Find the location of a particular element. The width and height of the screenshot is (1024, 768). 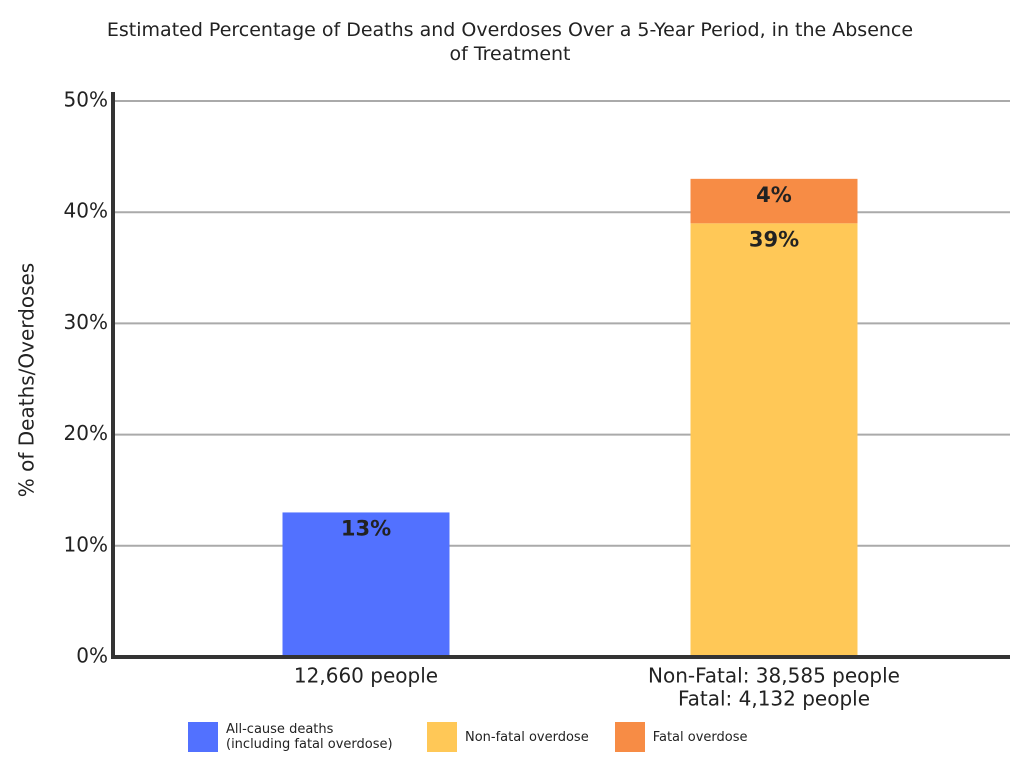

y-tick-label: 10% is located at coordinates (86, 544).